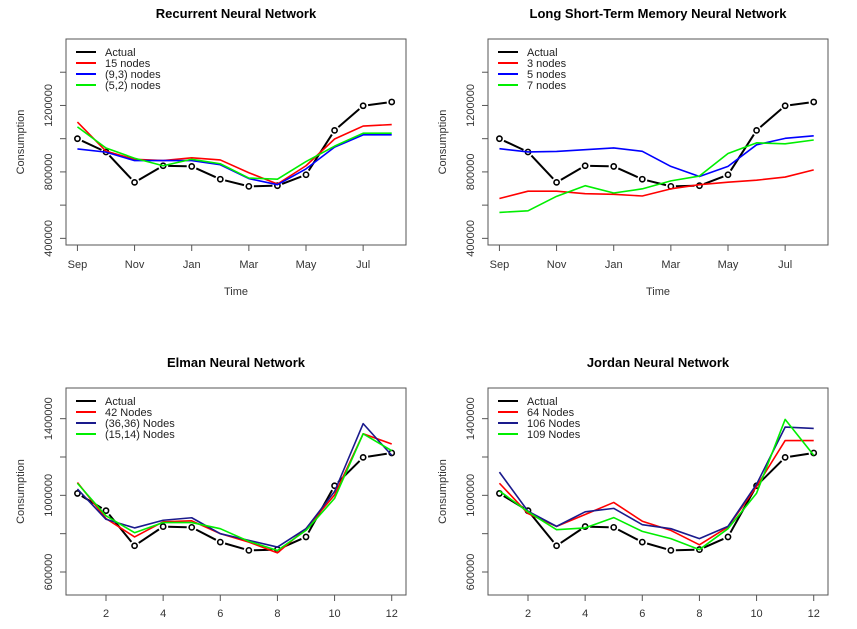 Image resolution: width=857 pixels, height=629 pixels. I want to click on legend-label: 64 Nodes, so click(551, 413).